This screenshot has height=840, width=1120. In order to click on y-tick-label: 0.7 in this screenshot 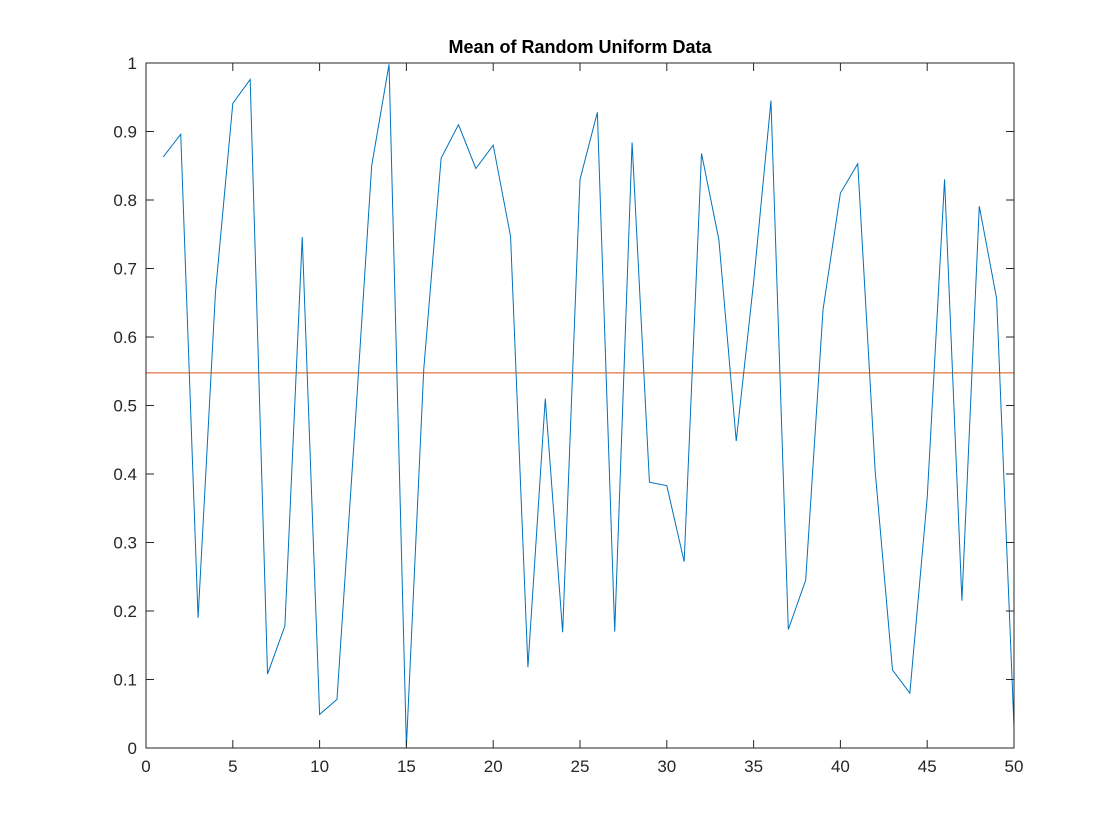, I will do `click(125, 269)`.